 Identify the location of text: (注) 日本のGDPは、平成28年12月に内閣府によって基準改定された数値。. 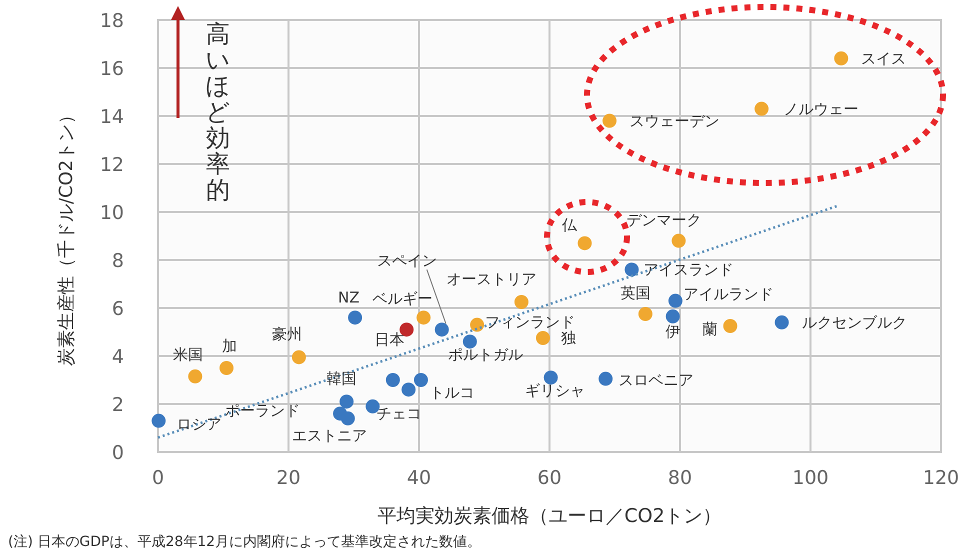
(245, 542).